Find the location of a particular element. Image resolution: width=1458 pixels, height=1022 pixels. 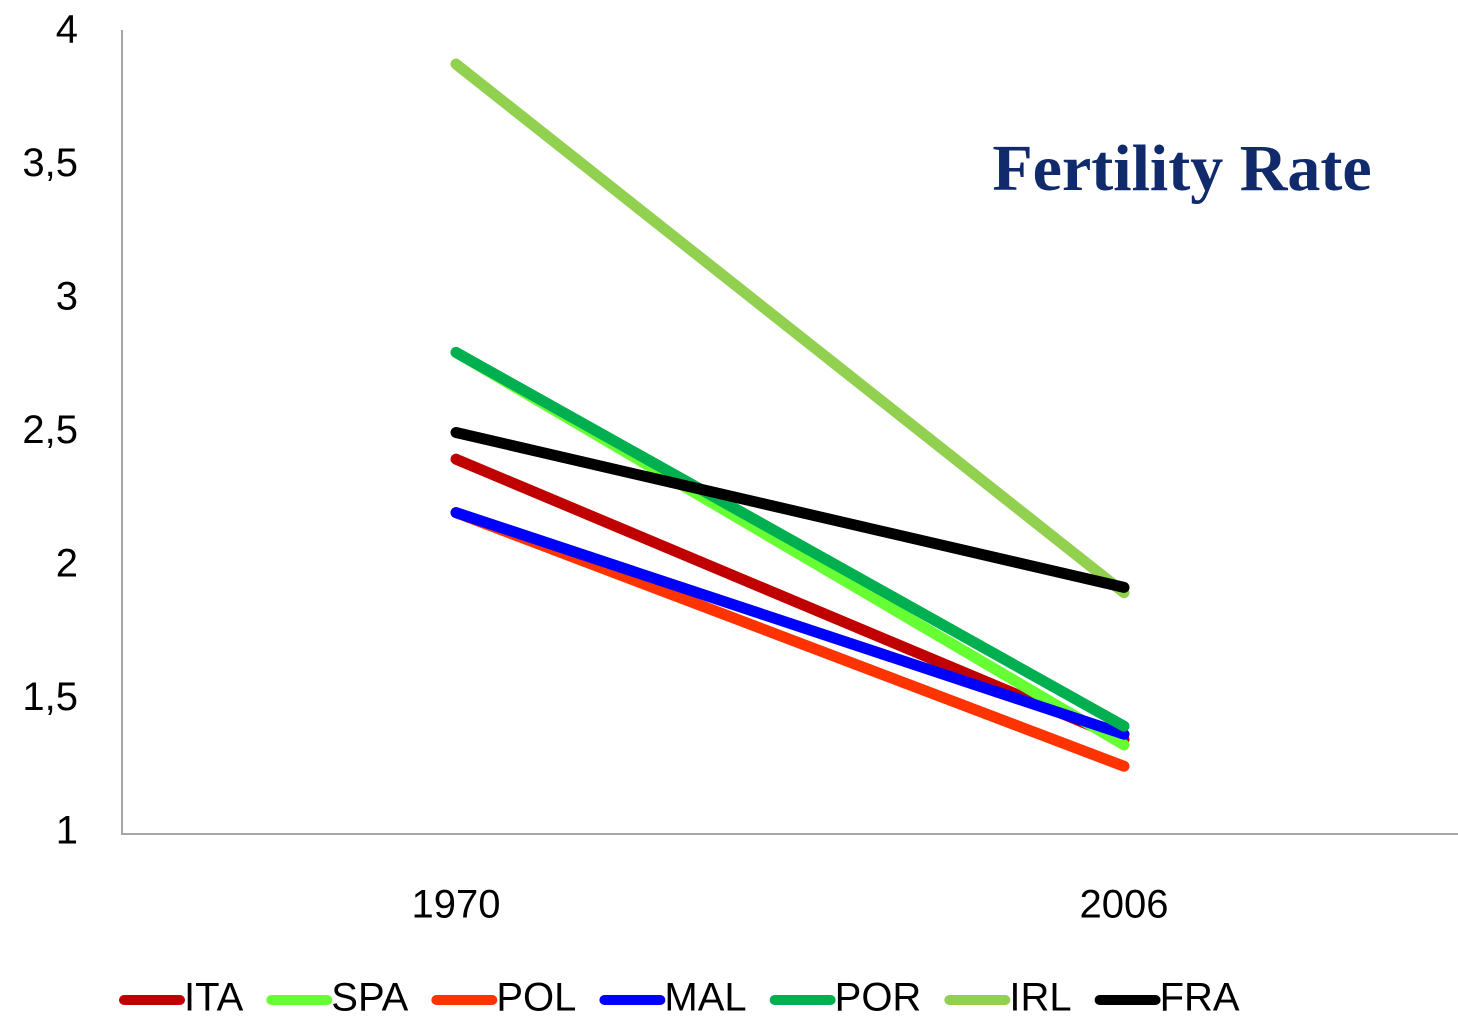

chart-title: Fertility Rate is located at coordinates (1181, 168).